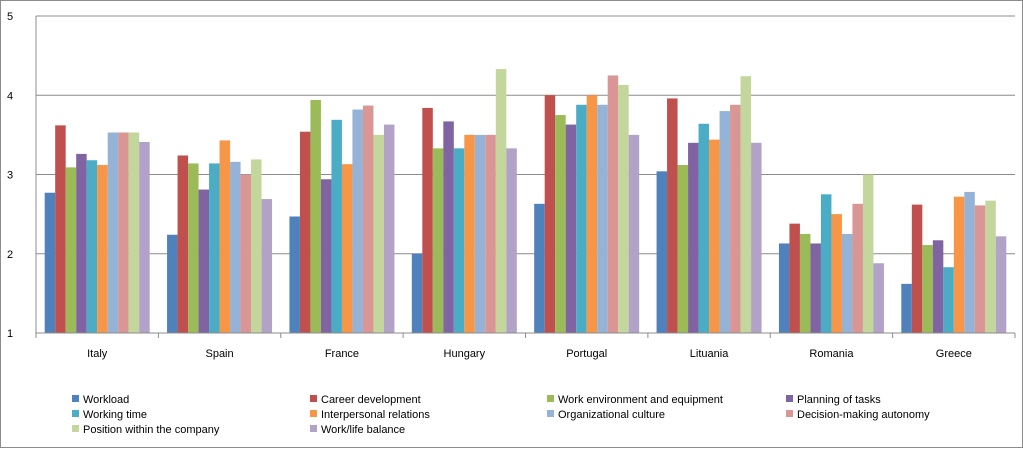 This screenshot has height=452, width=1023. I want to click on x-tick-label: Spain, so click(219, 354).